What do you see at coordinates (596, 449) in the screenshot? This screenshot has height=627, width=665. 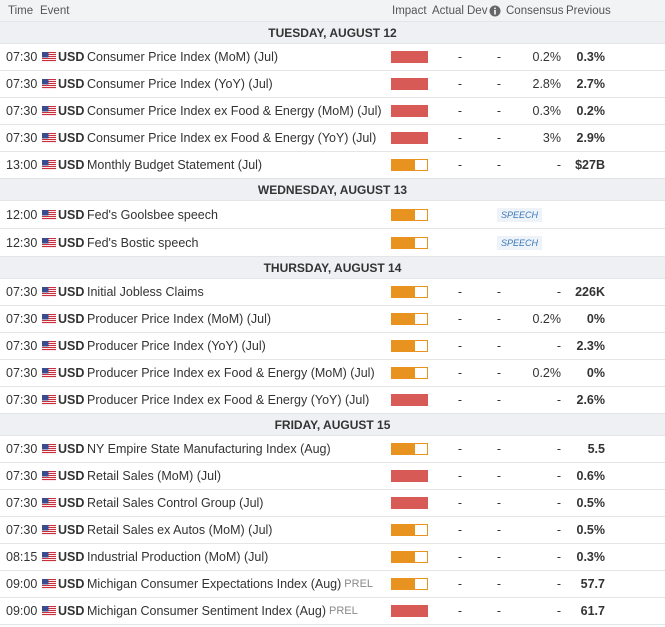 I see `previous: 5.5` at bounding box center [596, 449].